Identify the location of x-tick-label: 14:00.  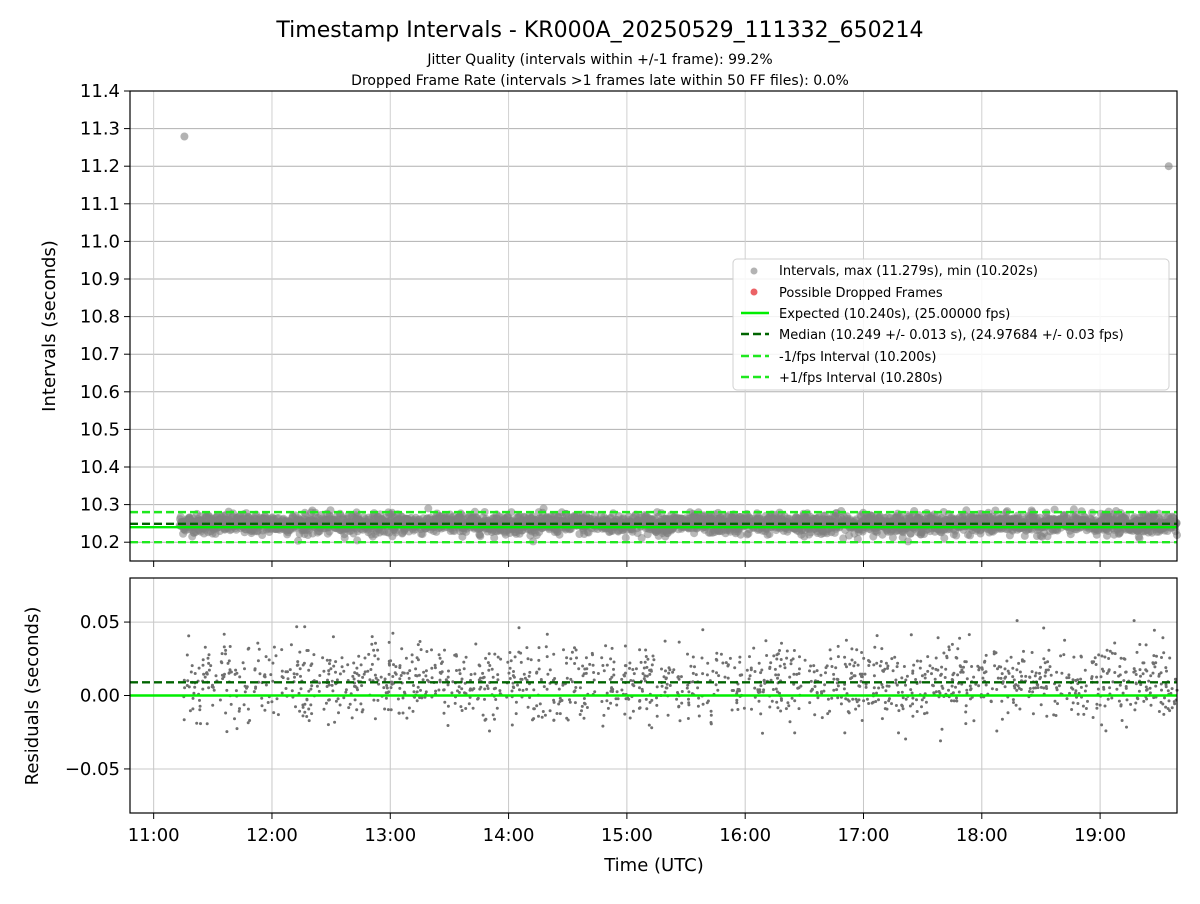
(509, 835).